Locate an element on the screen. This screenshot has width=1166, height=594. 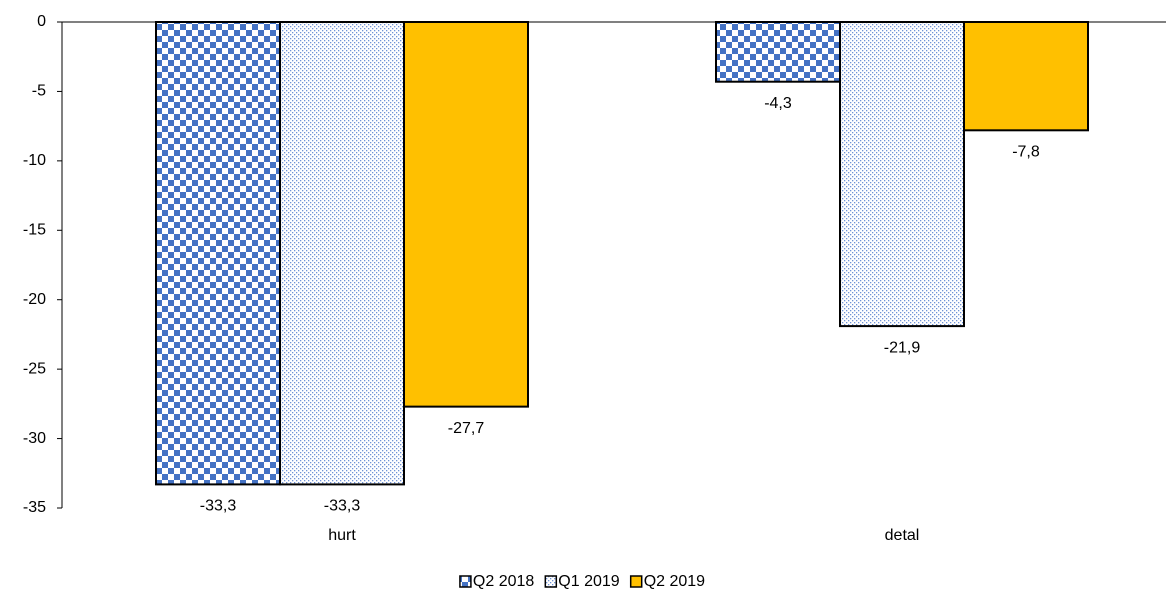
legend-label: Q1 2019 is located at coordinates (588, 581).